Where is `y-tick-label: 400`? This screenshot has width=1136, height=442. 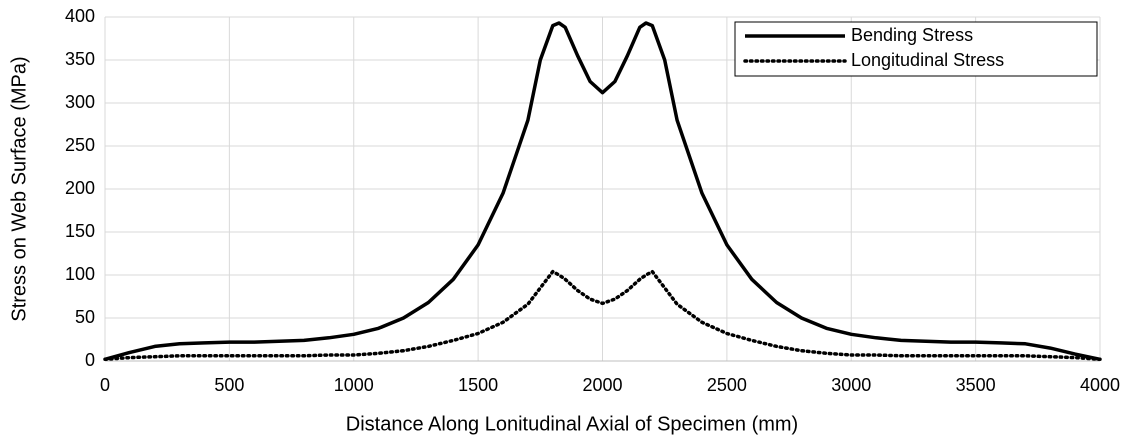 y-tick-label: 400 is located at coordinates (80, 16).